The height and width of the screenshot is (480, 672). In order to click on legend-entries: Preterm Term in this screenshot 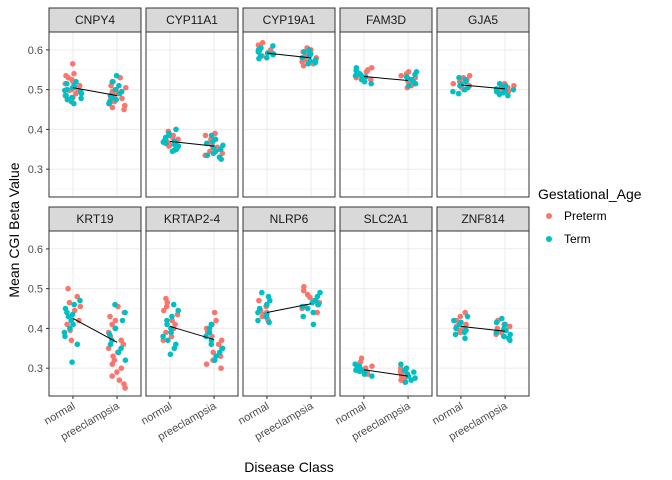, I will do `click(576, 227)`.